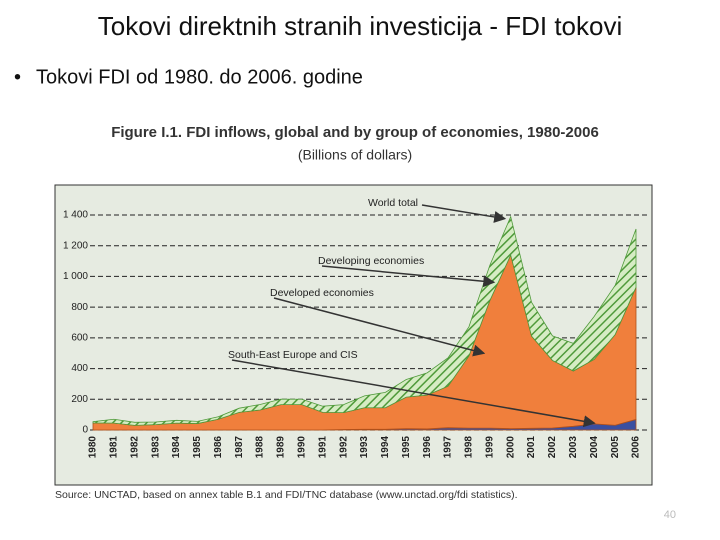 The image size is (720, 540). Describe the element at coordinates (322, 447) in the screenshot. I see `x-tick-label: 1991` at that location.